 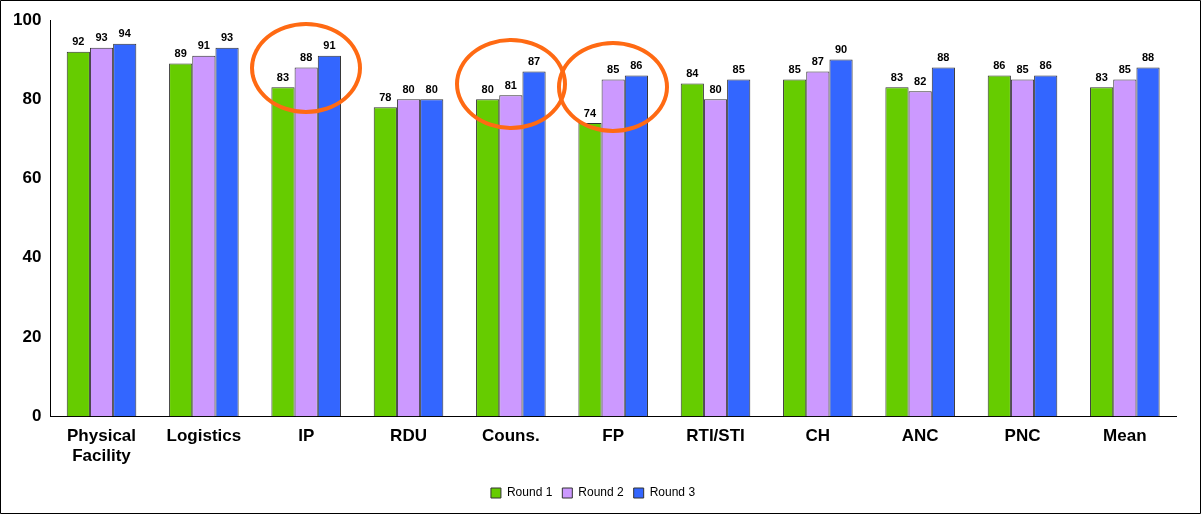 What do you see at coordinates (32, 178) in the screenshot?
I see `y-tick-label: 60` at bounding box center [32, 178].